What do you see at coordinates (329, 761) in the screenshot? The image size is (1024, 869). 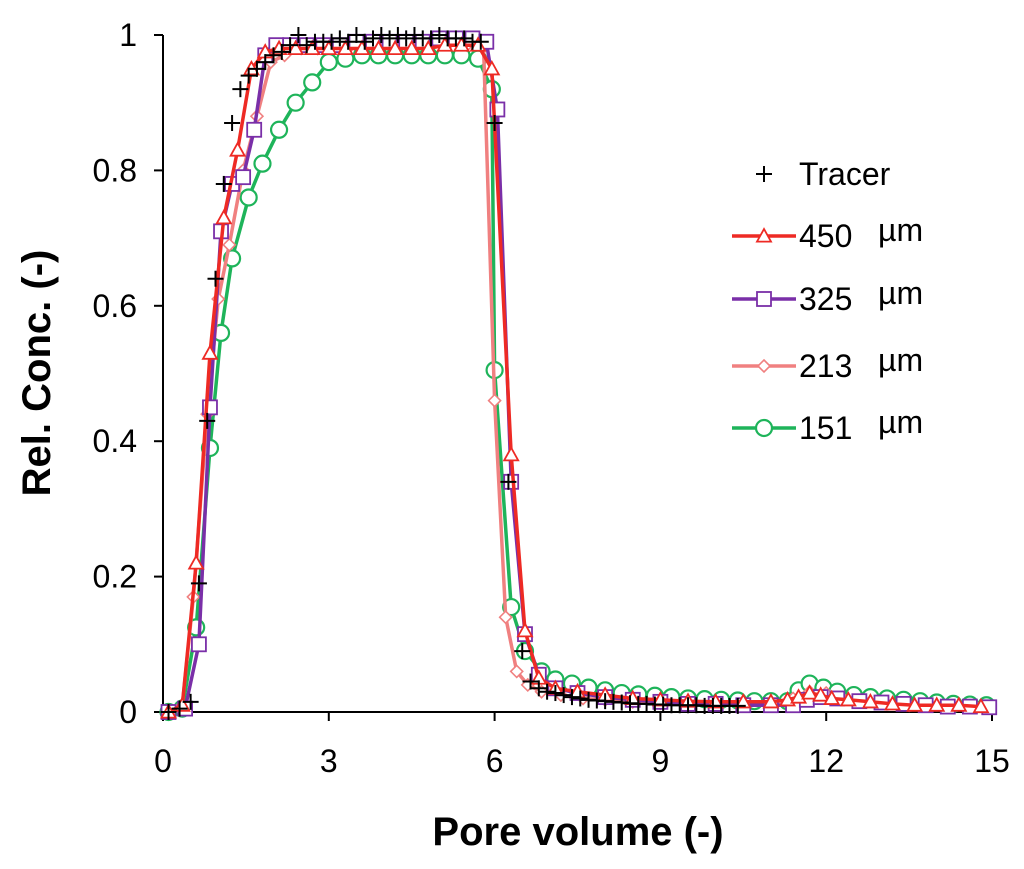 I see `x-tick-label: 3` at bounding box center [329, 761].